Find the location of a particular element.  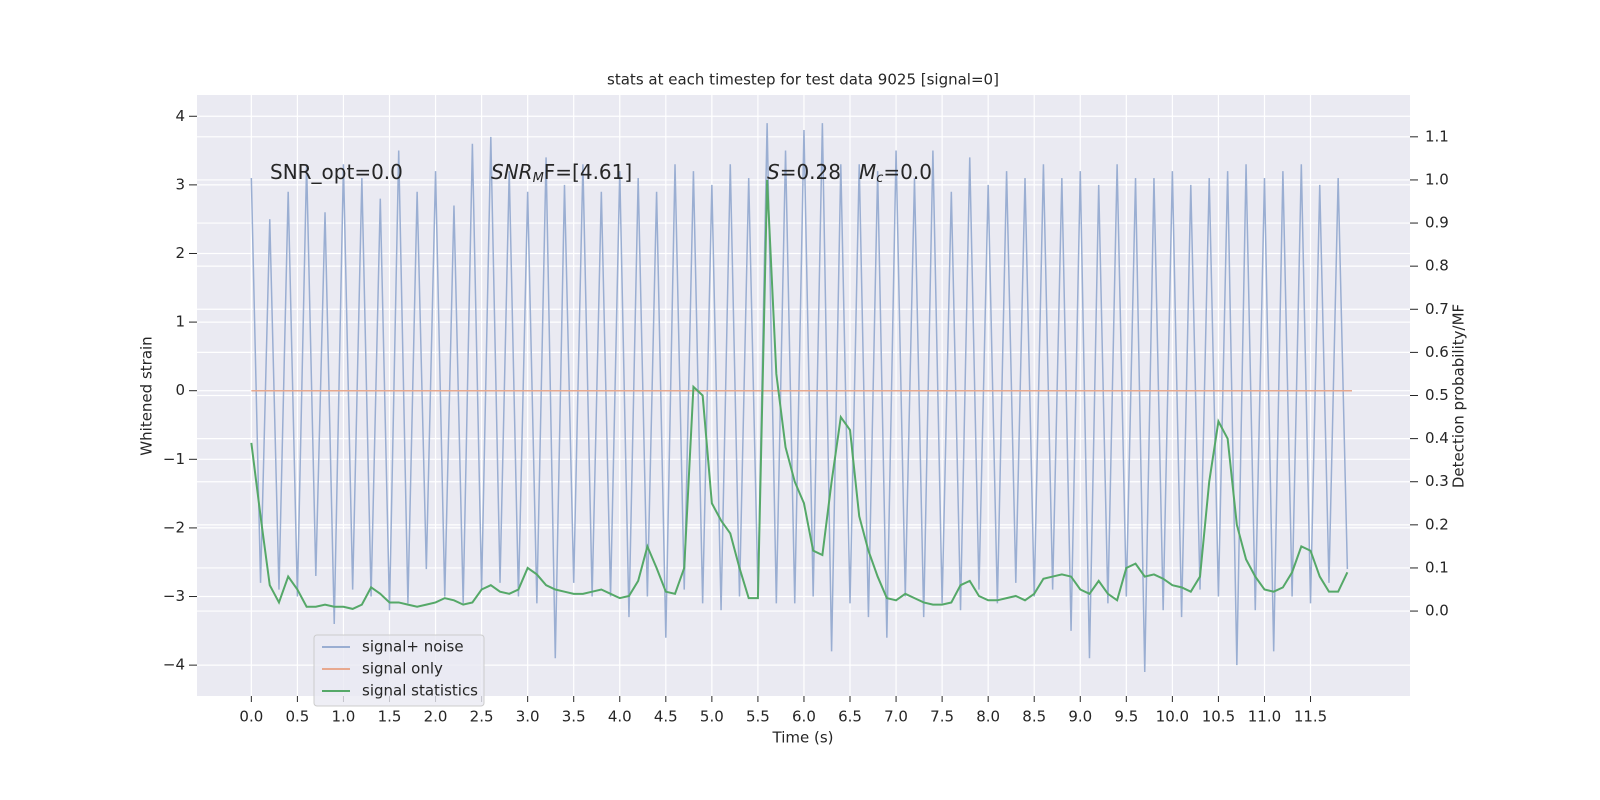

y-tick-label: 4 is located at coordinates (180, 116).